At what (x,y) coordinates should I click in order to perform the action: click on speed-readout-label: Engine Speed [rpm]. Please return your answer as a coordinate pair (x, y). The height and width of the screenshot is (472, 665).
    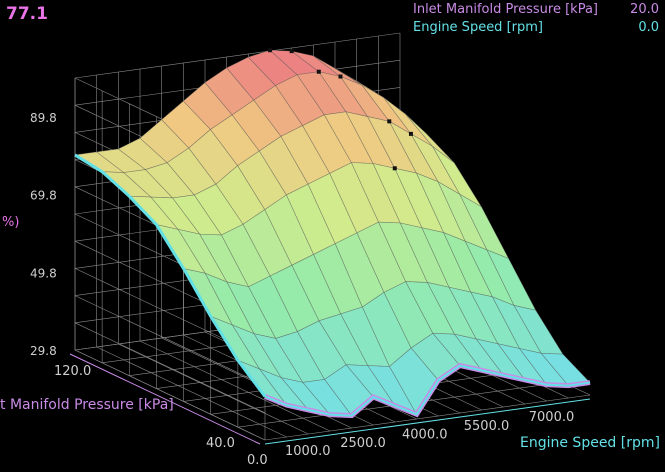
    Looking at the image, I should click on (478, 27).